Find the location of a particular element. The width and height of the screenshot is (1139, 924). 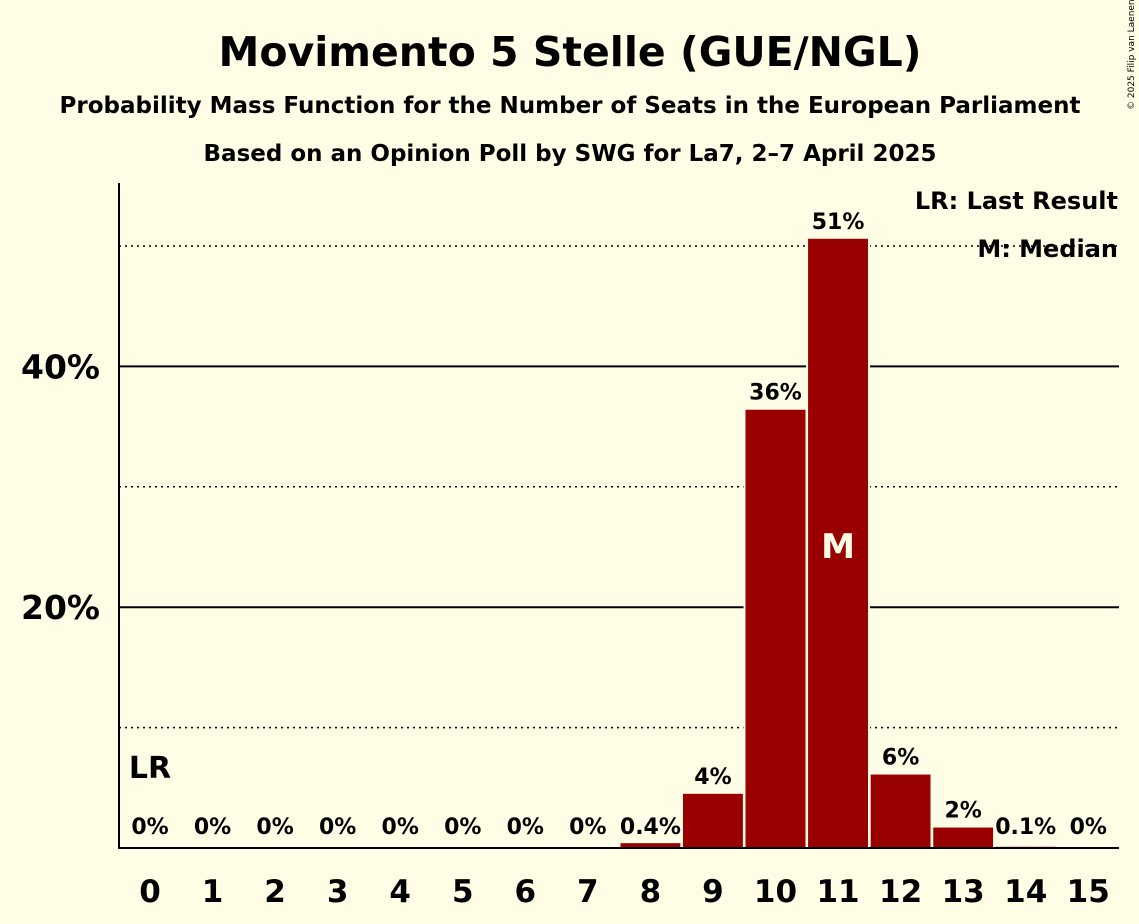

median-marker: M is located at coordinates (838, 547).